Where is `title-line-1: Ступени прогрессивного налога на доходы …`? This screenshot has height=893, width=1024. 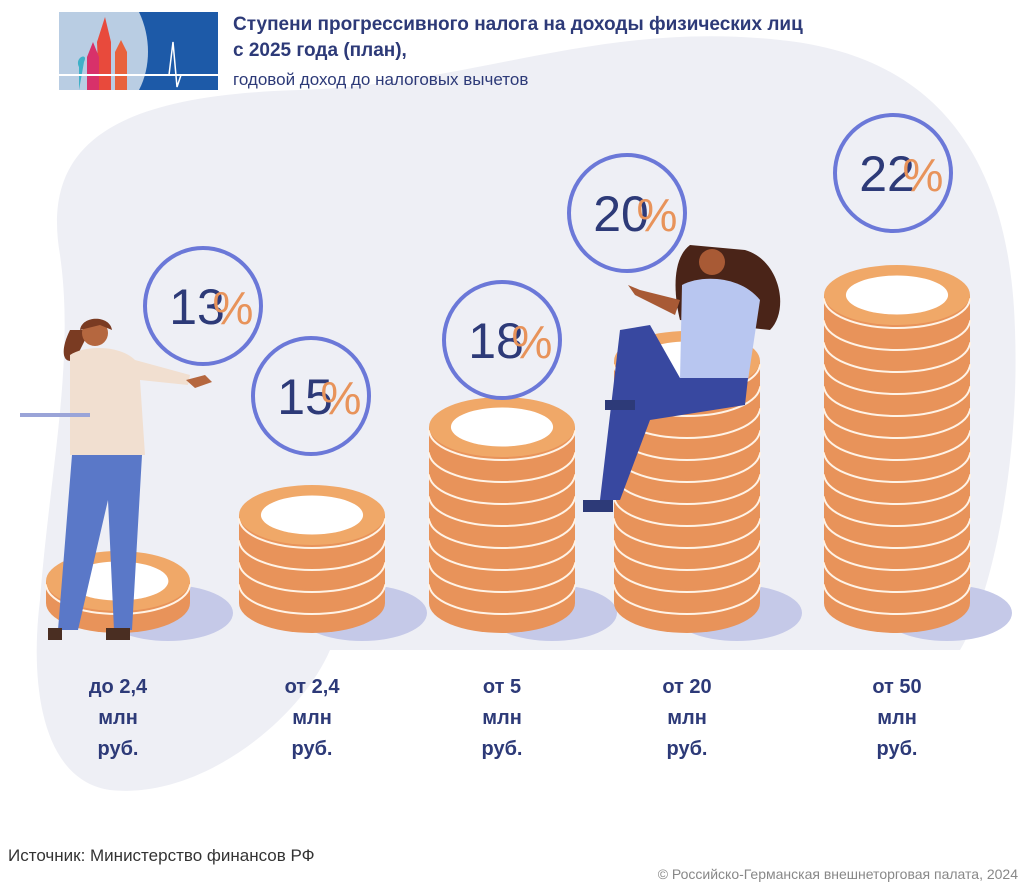 title-line-1: Ступени прогрессивного налога на доходы … is located at coordinates (518, 24).